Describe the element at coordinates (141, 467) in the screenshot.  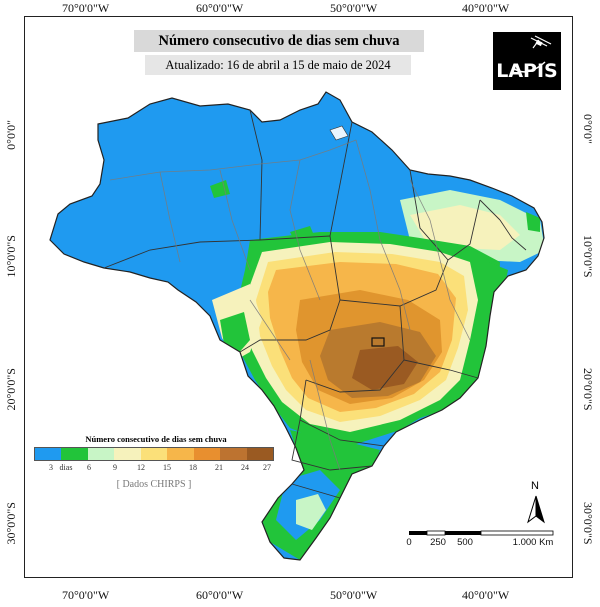
I see `legend-tick-label: 12` at that location.